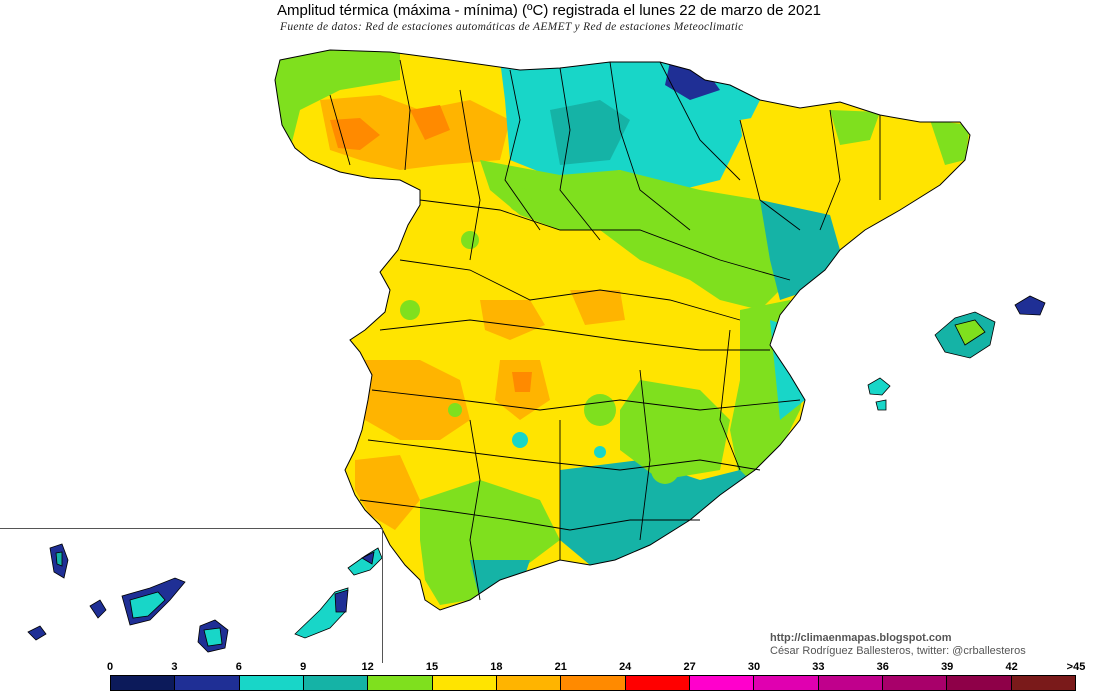  Describe the element at coordinates (238, 667) in the screenshot. I see `legend-tick-label: 6` at that location.